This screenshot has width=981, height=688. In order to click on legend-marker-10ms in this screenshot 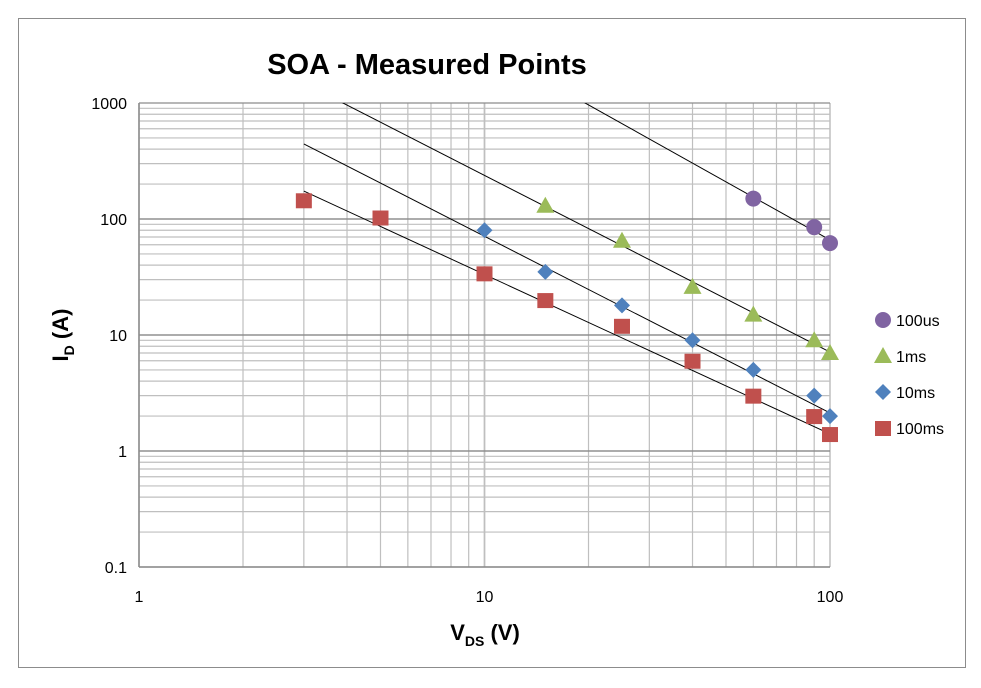, I will do `click(883, 392)`.